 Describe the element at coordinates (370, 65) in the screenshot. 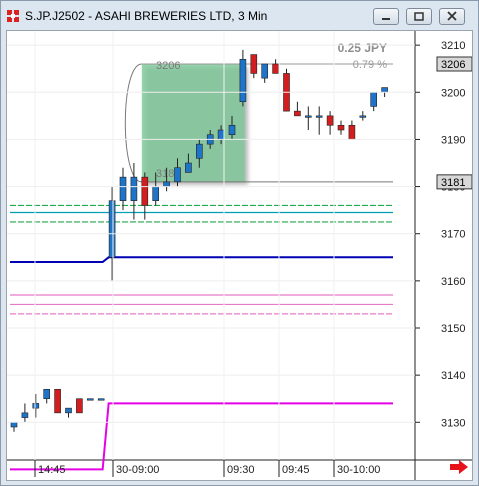

I see `measure-percent-label: 0.79 %` at that location.